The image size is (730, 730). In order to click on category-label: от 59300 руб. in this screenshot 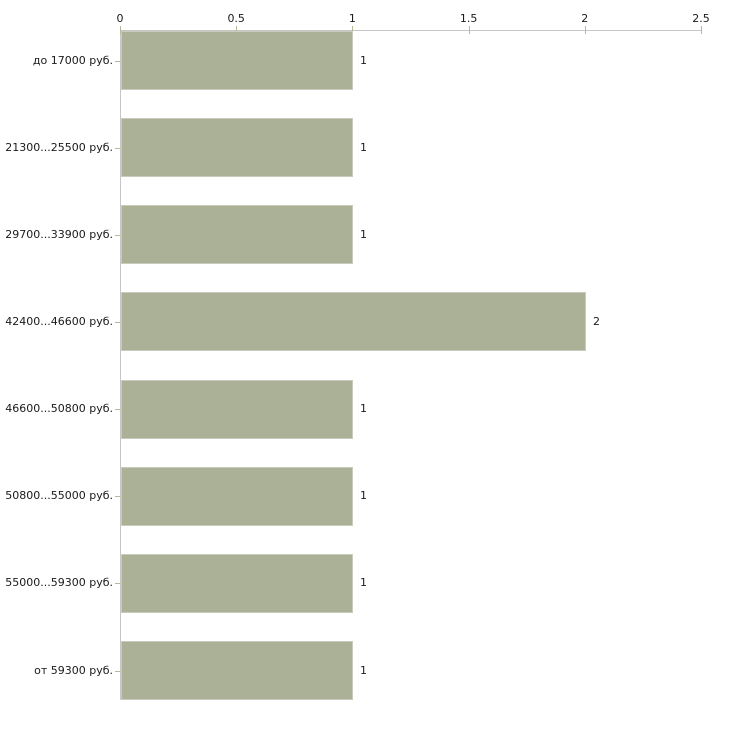, I will do `click(73, 670)`.